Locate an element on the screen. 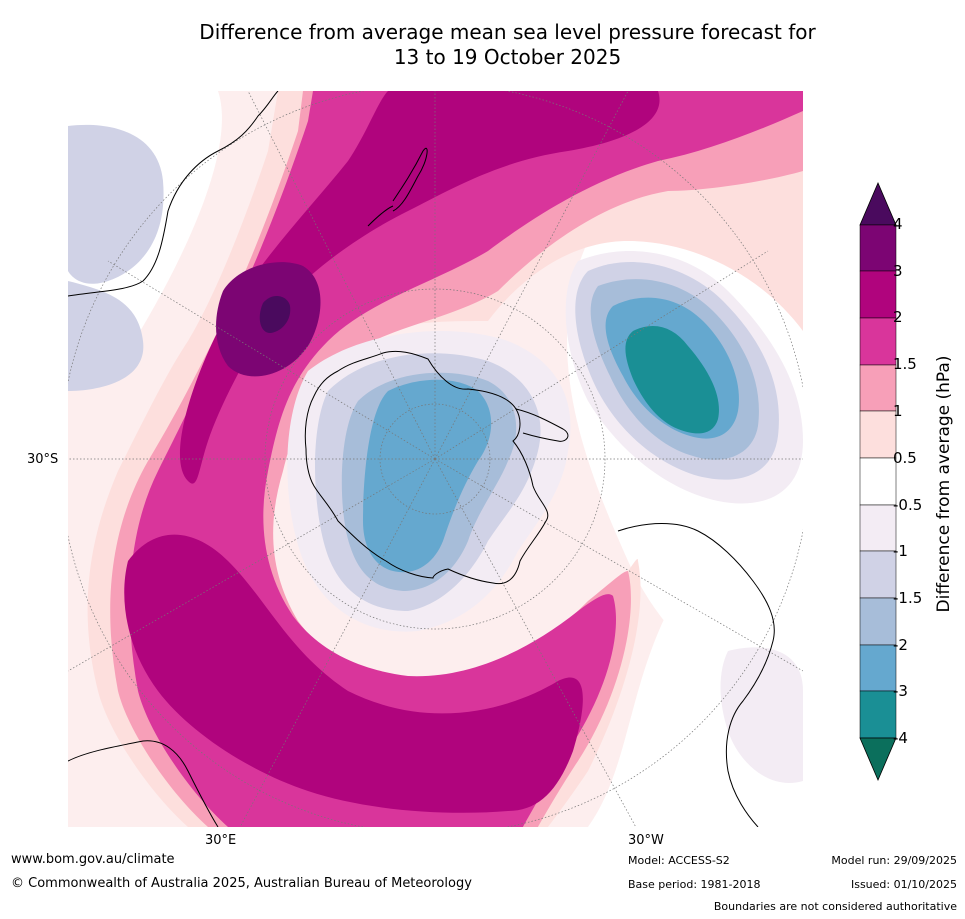 Image resolution: width=965 pixels, height=919 pixels. graticule-circle-60s is located at coordinates (435, 459).